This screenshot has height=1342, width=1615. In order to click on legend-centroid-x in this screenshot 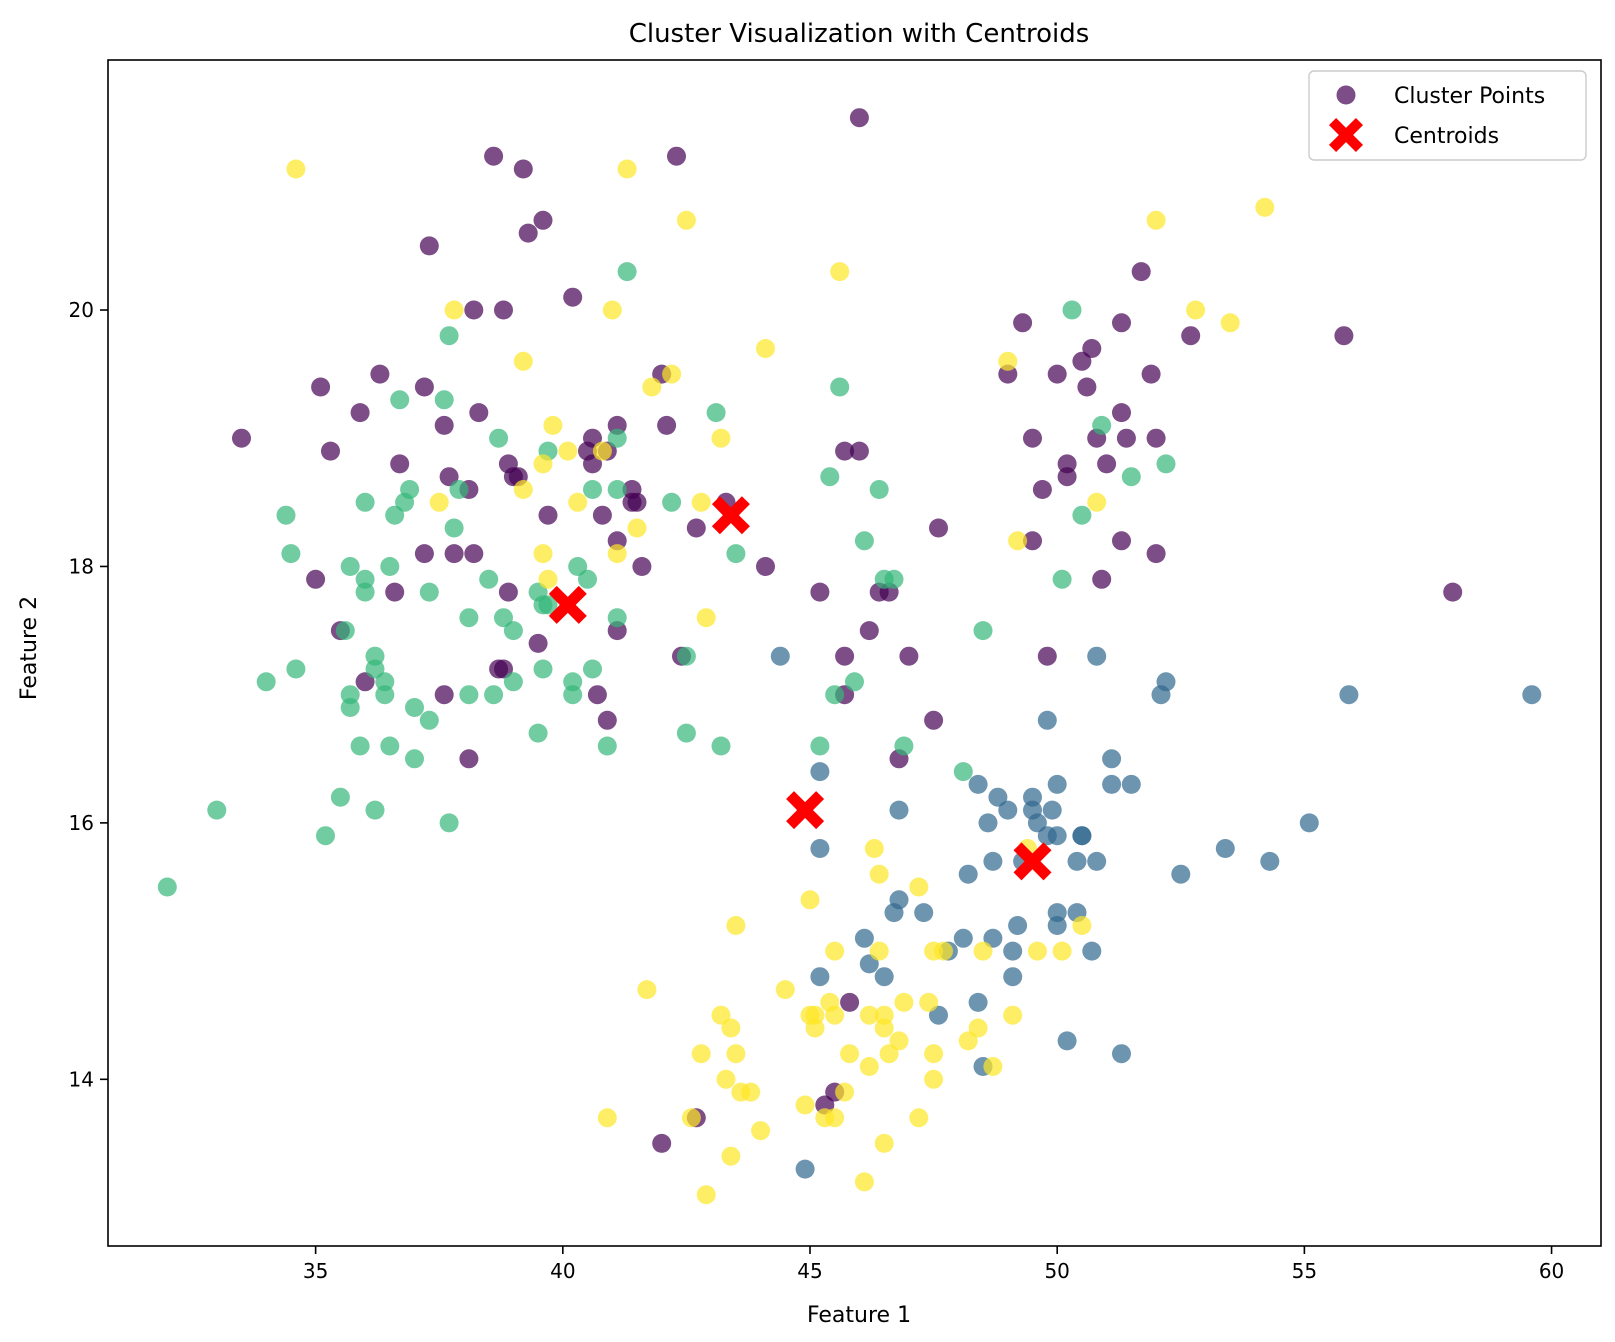, I will do `click(1346, 135)`.